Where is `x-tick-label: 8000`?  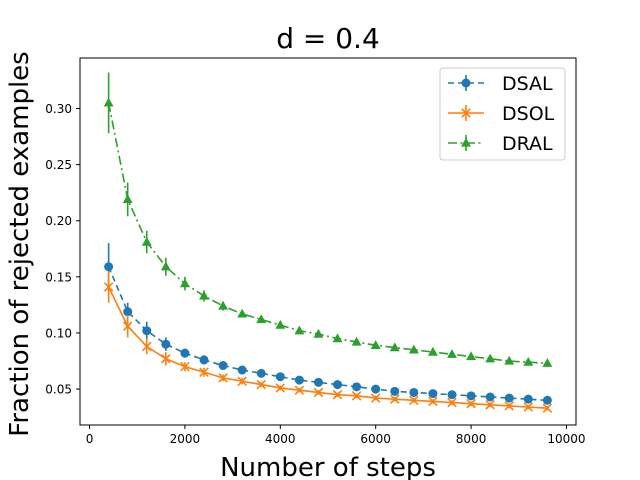
x-tick-label: 8000 is located at coordinates (471, 439).